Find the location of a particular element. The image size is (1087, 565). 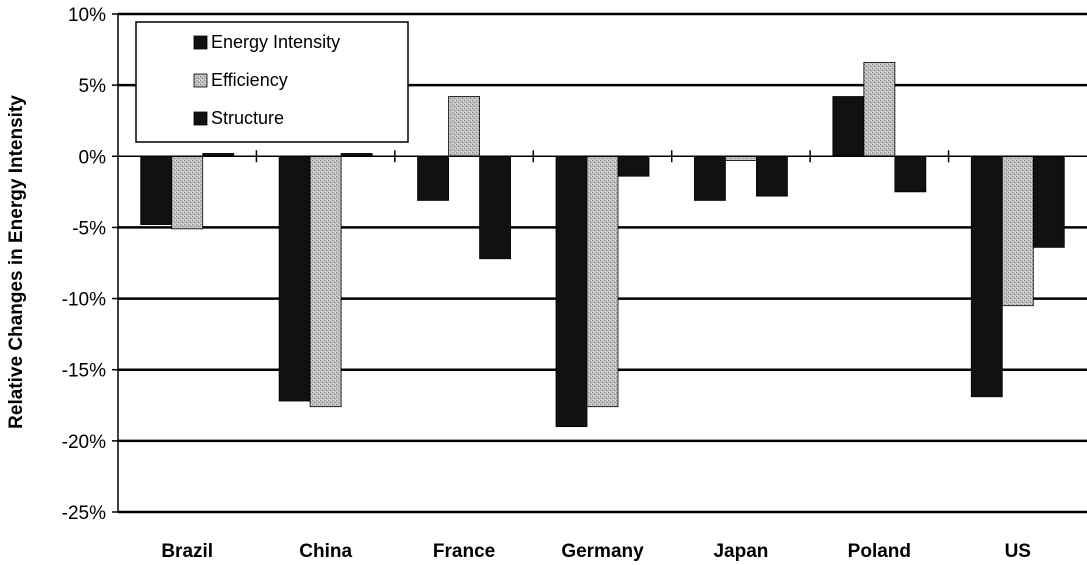

category-label: Japan is located at coordinates (740, 551).